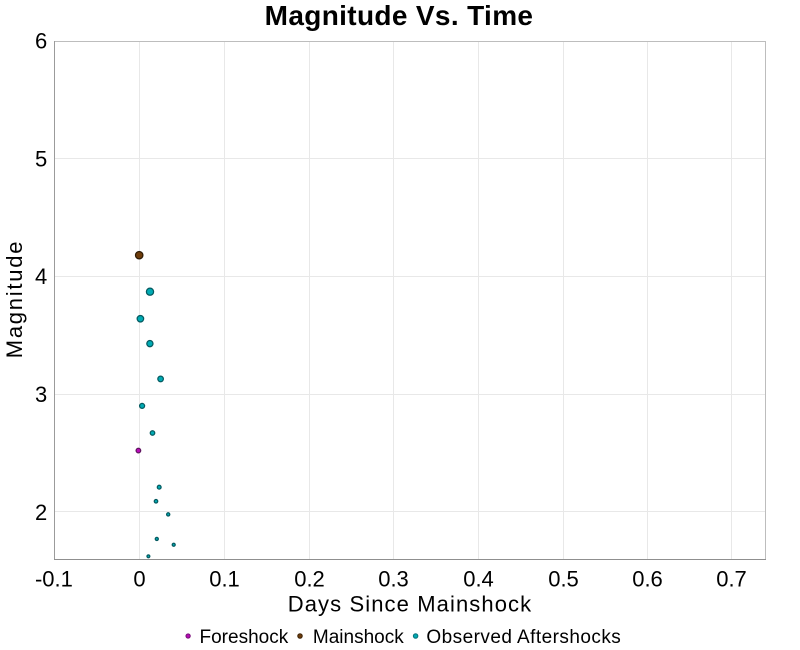  I want to click on svg-text: 0.2, so click(309, 578).